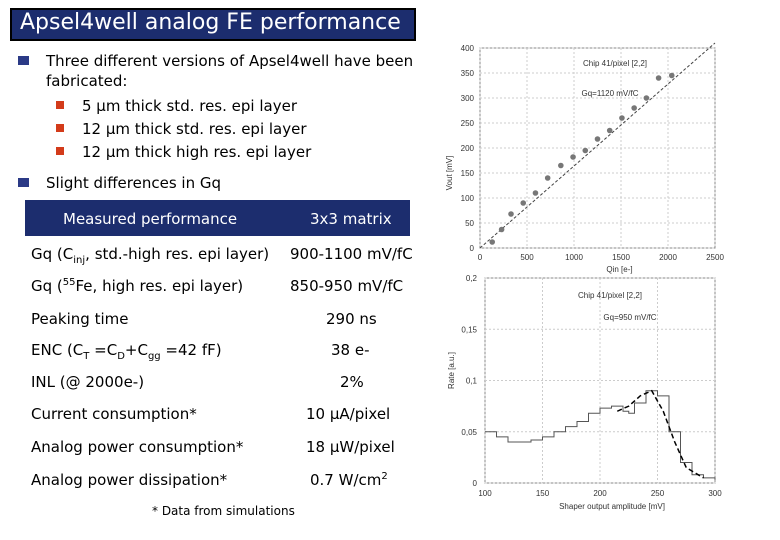 The height and width of the screenshot is (540, 780). Describe the element at coordinates (600, 435) in the screenshot. I see `histogram-series` at that location.